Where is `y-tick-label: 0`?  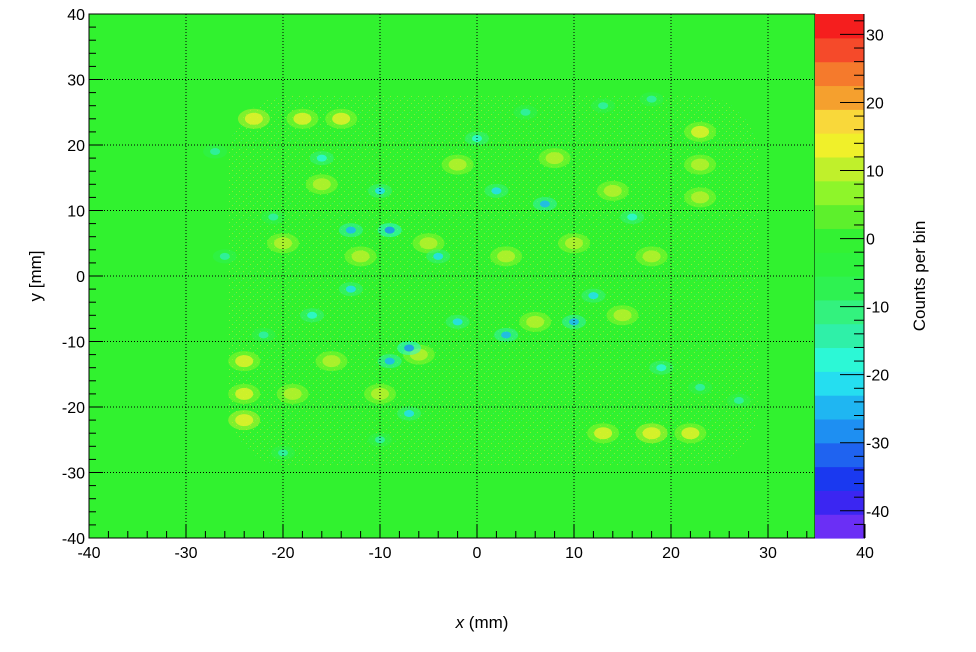
y-tick-label: 0 is located at coordinates (80, 277).